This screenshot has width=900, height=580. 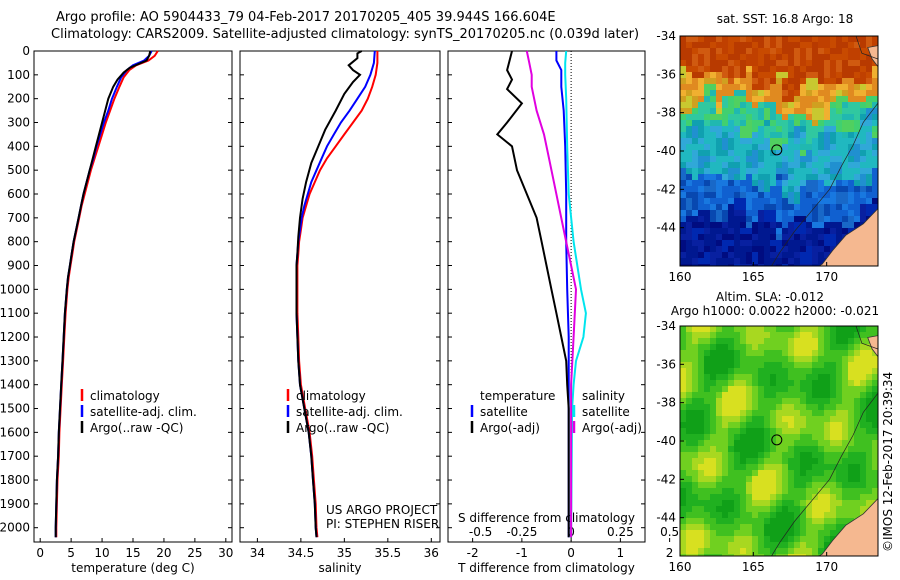 I want to click on s-tick-label: -0.5, so click(x=480, y=532).